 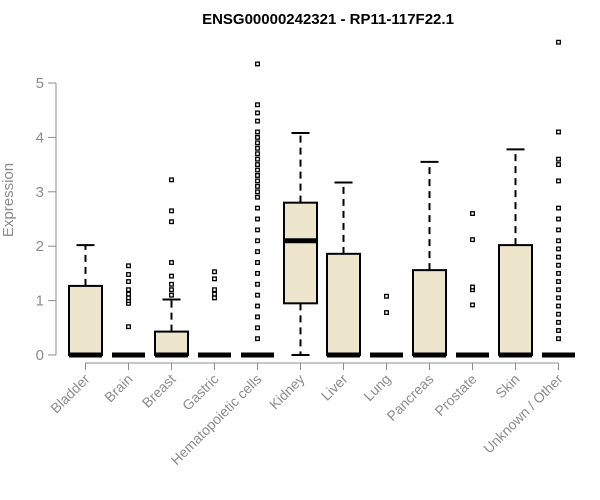 I want to click on box-pancreas, so click(x=429, y=259).